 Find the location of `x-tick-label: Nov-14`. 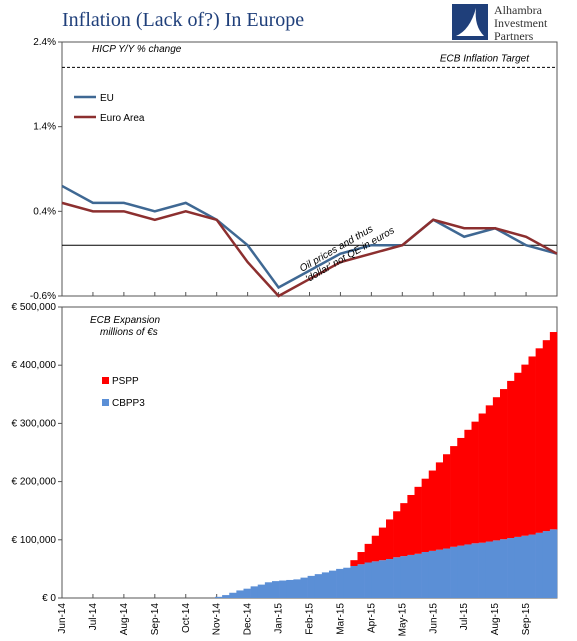

x-tick-label: Nov-14 is located at coordinates (217, 619).